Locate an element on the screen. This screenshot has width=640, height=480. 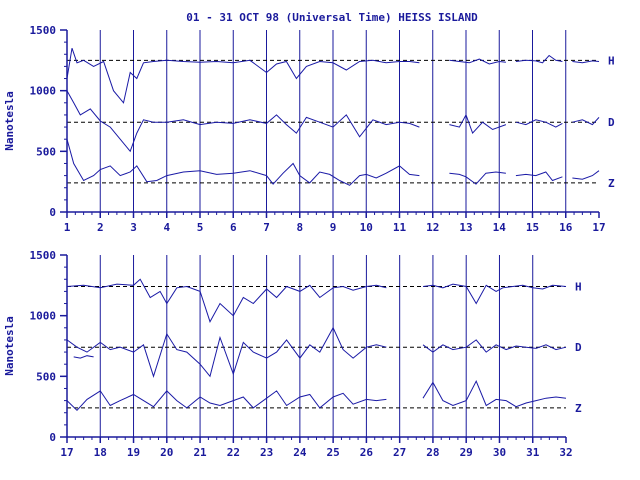
x-tick-label: 31 is located at coordinates (533, 452).